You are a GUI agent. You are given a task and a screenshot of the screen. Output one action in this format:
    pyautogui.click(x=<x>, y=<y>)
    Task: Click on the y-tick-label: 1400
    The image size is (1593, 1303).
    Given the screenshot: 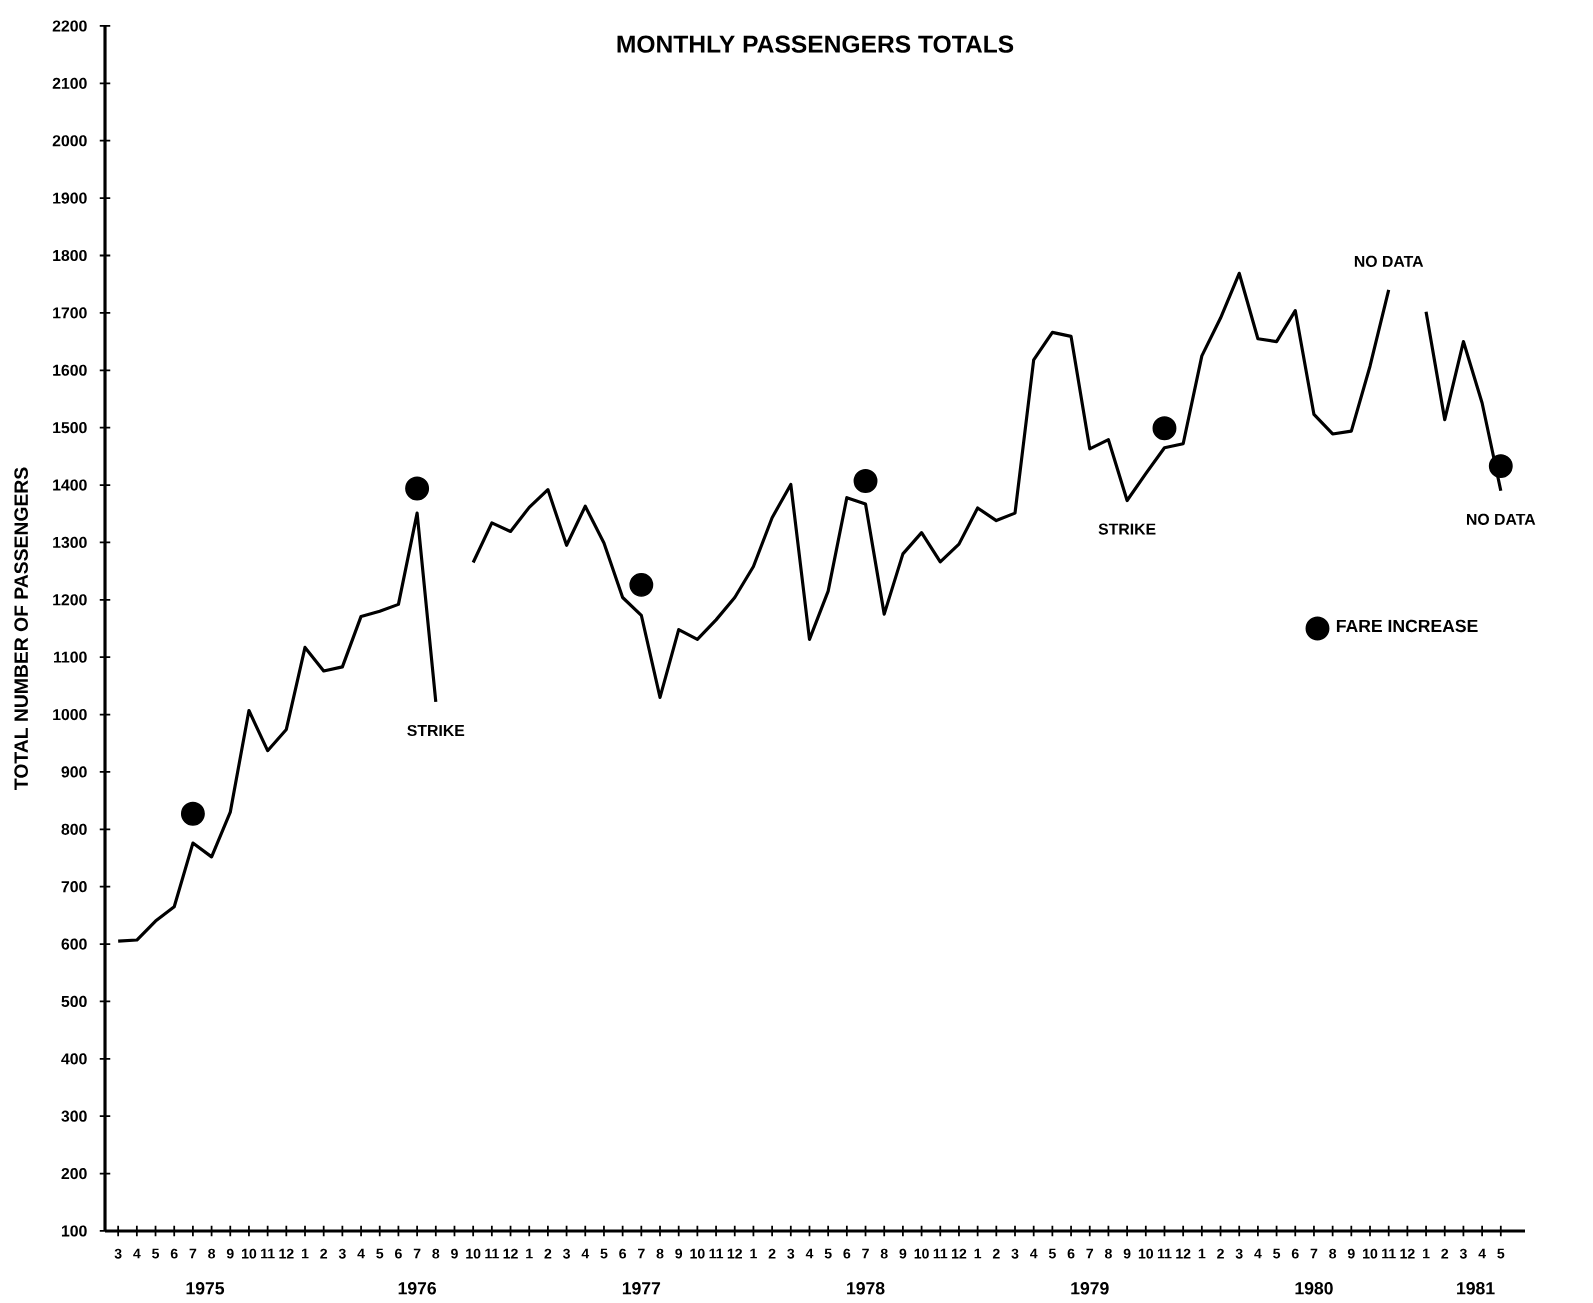 What is the action you would take?
    pyautogui.click(x=70, y=485)
    